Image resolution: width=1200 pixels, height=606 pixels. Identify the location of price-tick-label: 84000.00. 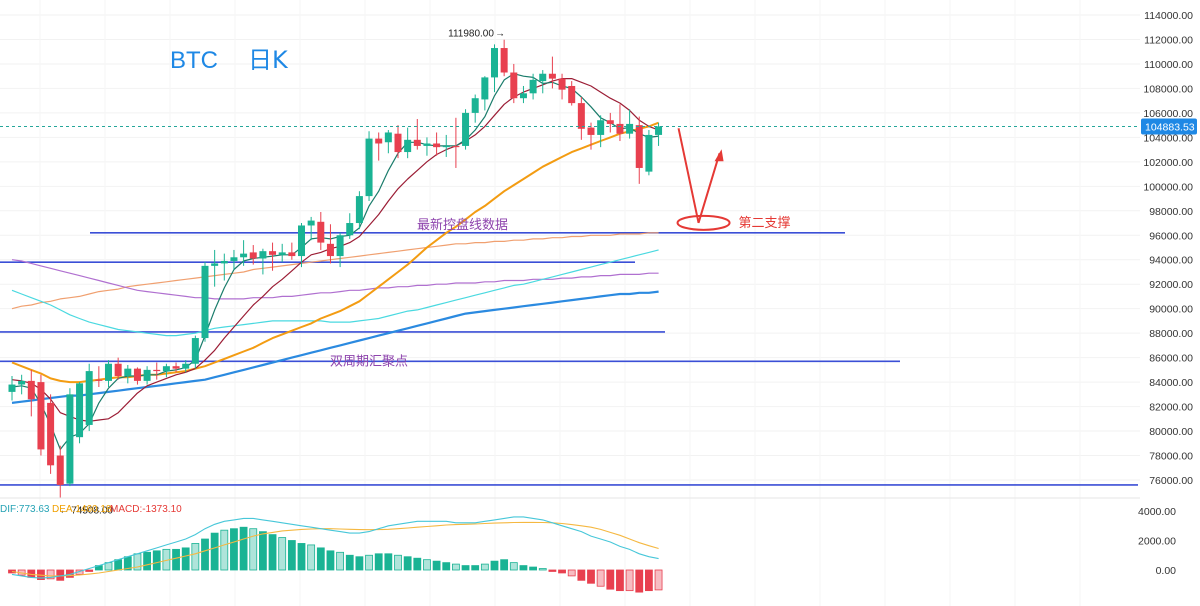
(1171, 383).